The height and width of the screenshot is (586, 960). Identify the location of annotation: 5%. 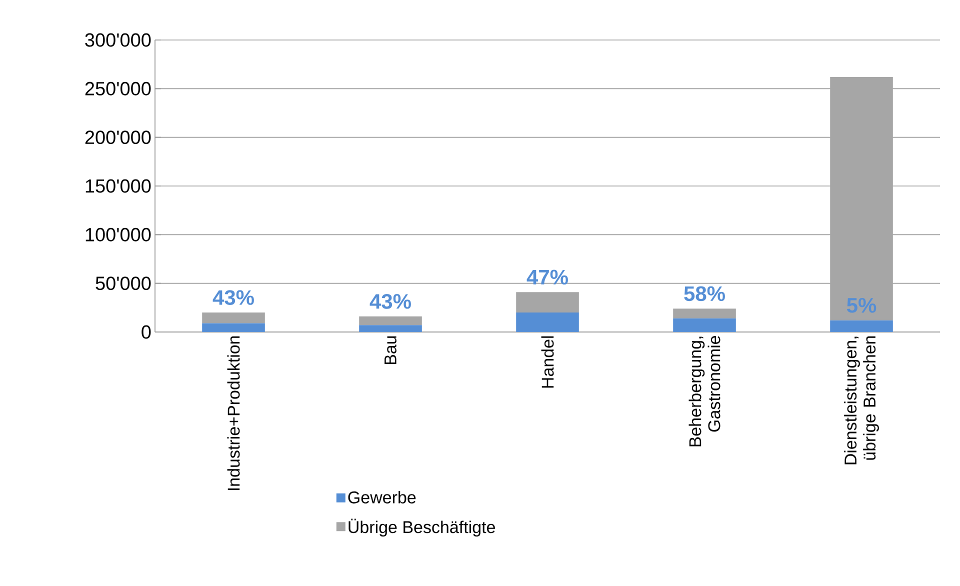
(861, 305).